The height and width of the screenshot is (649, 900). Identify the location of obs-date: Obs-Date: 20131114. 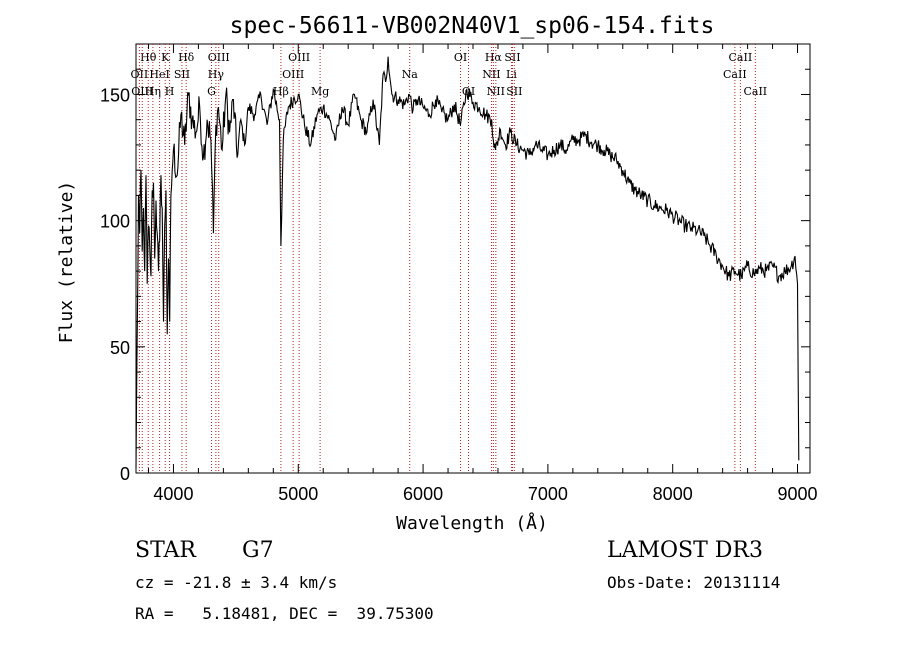
(694, 582).